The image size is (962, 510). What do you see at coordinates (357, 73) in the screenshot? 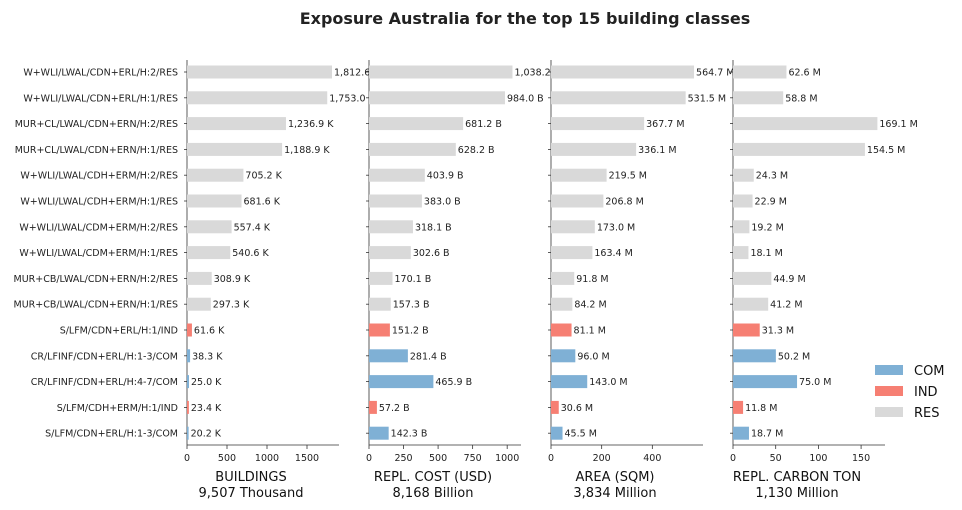
I see `value-label: 1,812.6 K` at bounding box center [357, 73].